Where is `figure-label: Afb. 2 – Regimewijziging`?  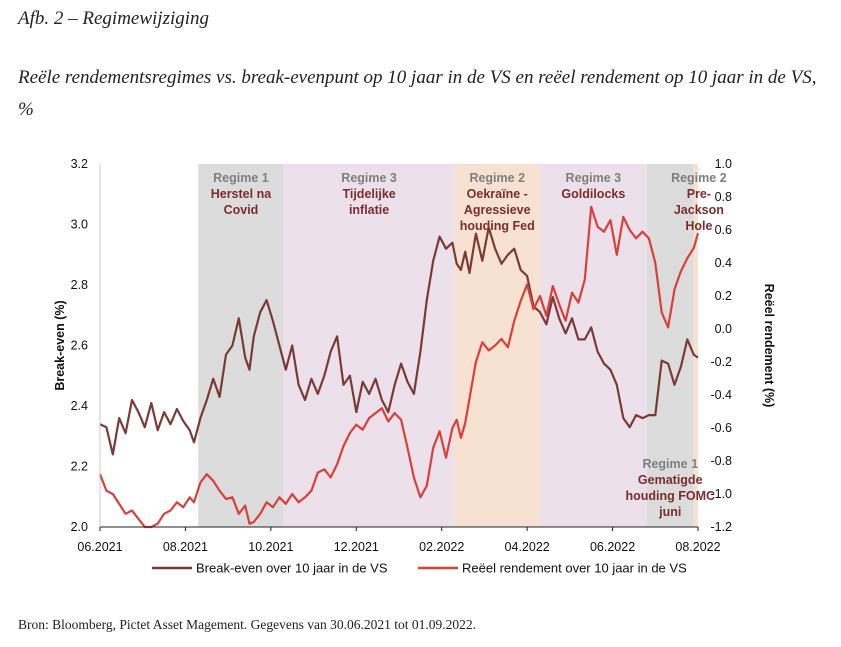 figure-label: Afb. 2 – Regimewijziging is located at coordinates (114, 18).